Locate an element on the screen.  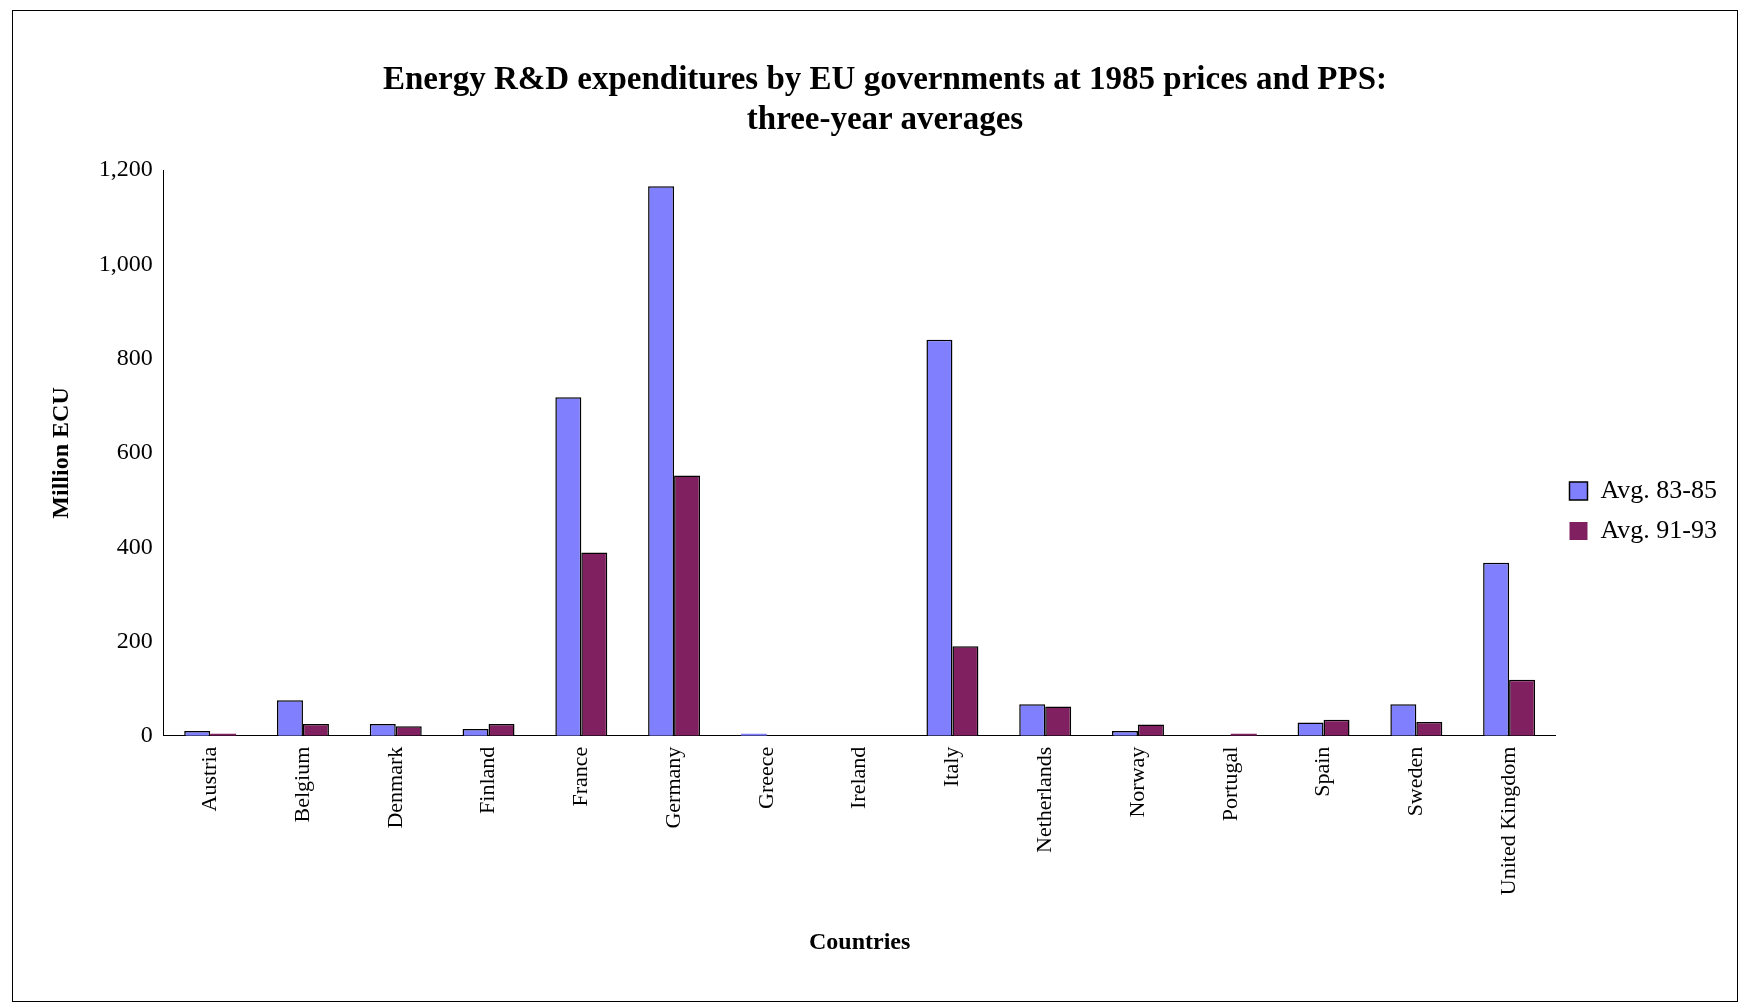
y-tick-label: 200 is located at coordinates (134, 639).